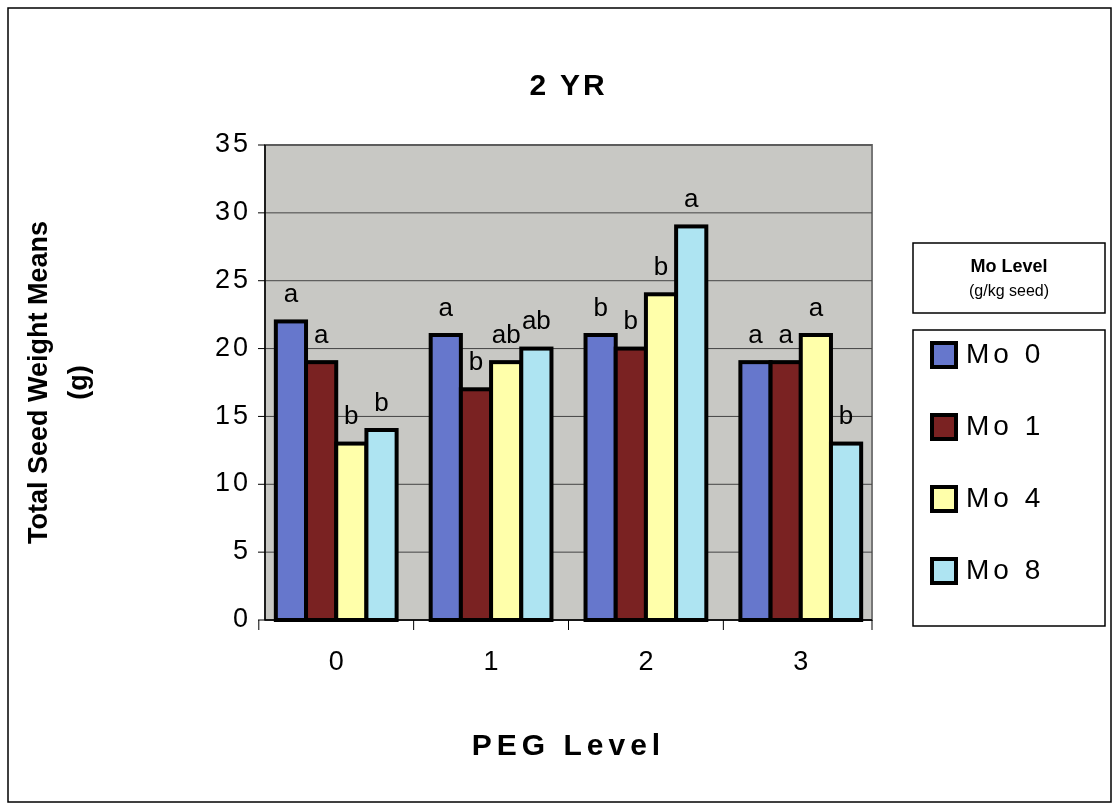  I want to click on y-tick-label: 25, so click(232, 278).